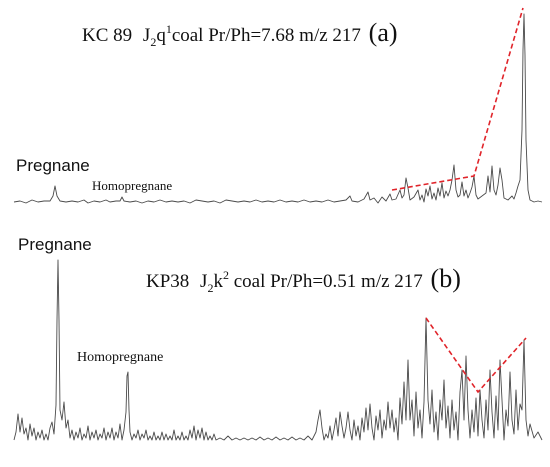 The image size is (550, 467). I want to click on panel-a-member: q, so click(161, 35).